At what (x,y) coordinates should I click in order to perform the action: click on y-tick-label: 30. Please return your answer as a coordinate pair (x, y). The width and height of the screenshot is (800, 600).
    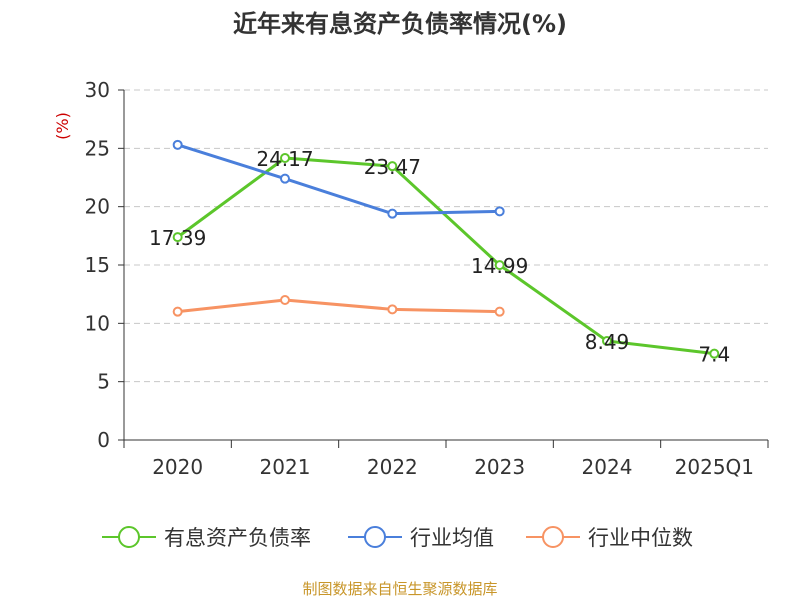
    Looking at the image, I should click on (97, 90).